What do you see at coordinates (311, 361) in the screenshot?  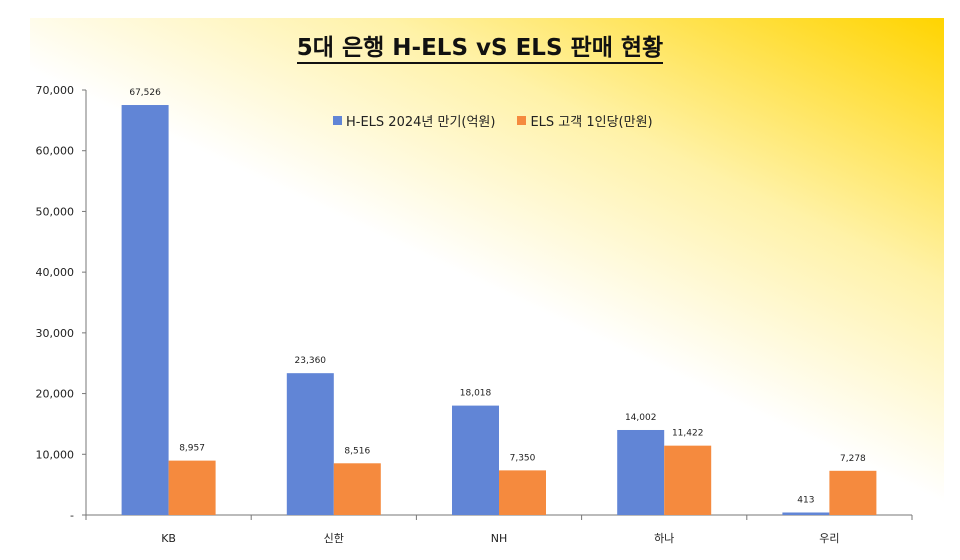 I see `data-label: 23,360` at bounding box center [311, 361].